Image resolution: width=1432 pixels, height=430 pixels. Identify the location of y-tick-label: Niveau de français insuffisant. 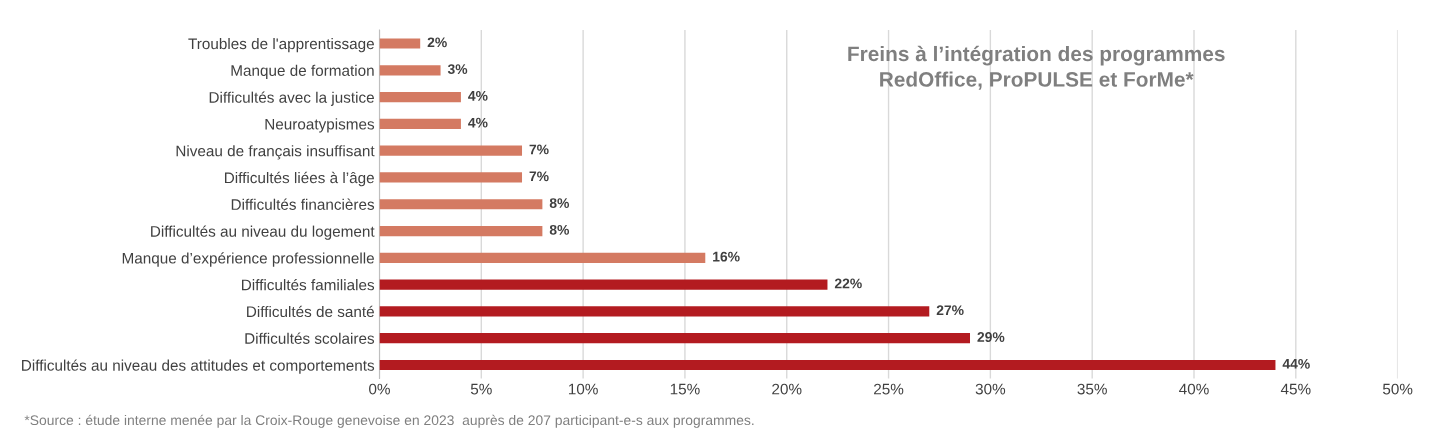
(275, 152).